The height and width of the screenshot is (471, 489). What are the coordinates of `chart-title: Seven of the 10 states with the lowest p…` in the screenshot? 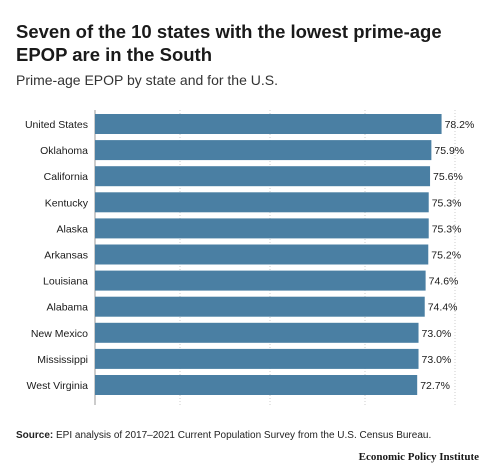 It's located at (229, 43).